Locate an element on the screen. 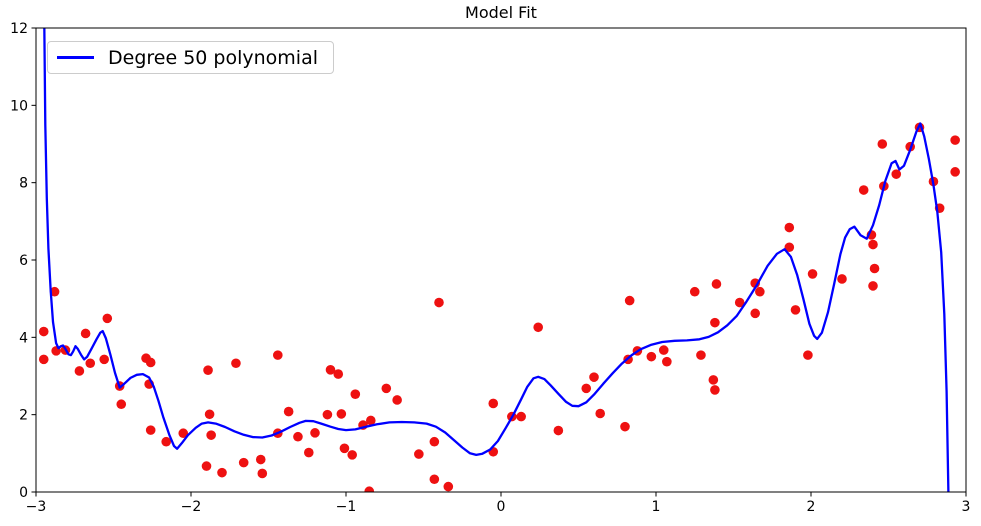  legend: Degree 50 polynomial is located at coordinates (190, 57).